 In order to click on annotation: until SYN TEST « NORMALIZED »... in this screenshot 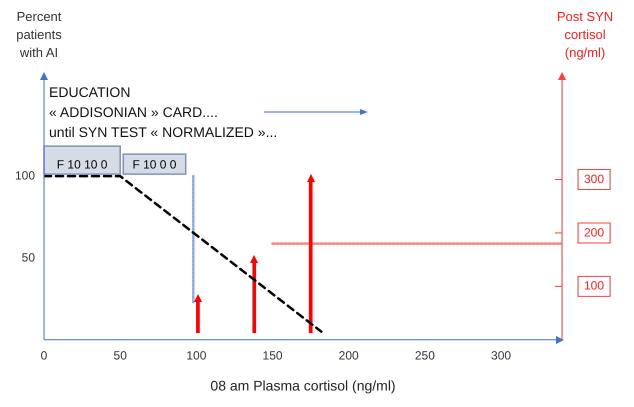, I will do `click(163, 132)`.